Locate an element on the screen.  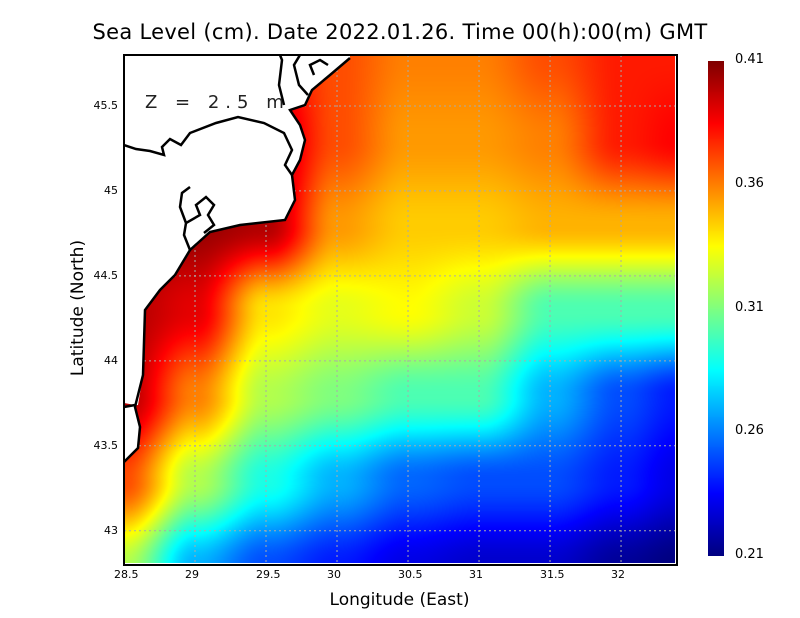
x-tick-label: 32 is located at coordinates (618, 574).